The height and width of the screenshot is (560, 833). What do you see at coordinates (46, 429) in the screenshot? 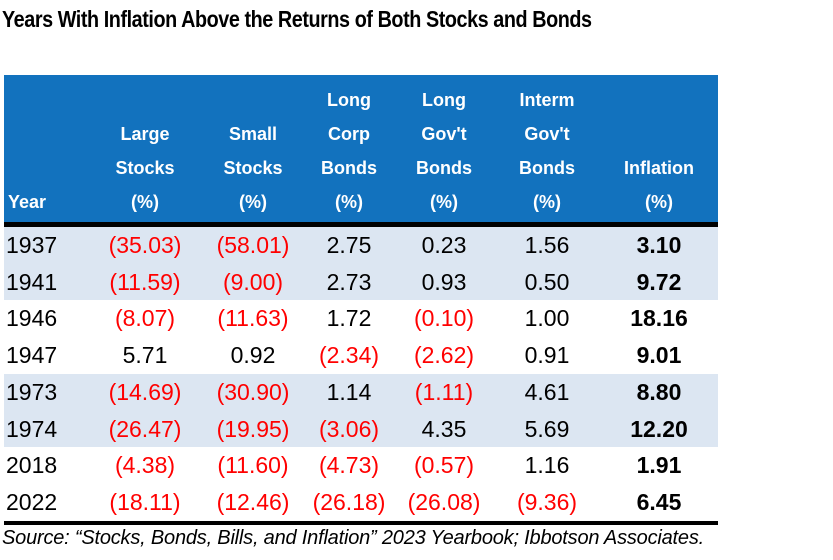
I see `cell-year: 1974` at bounding box center [46, 429].